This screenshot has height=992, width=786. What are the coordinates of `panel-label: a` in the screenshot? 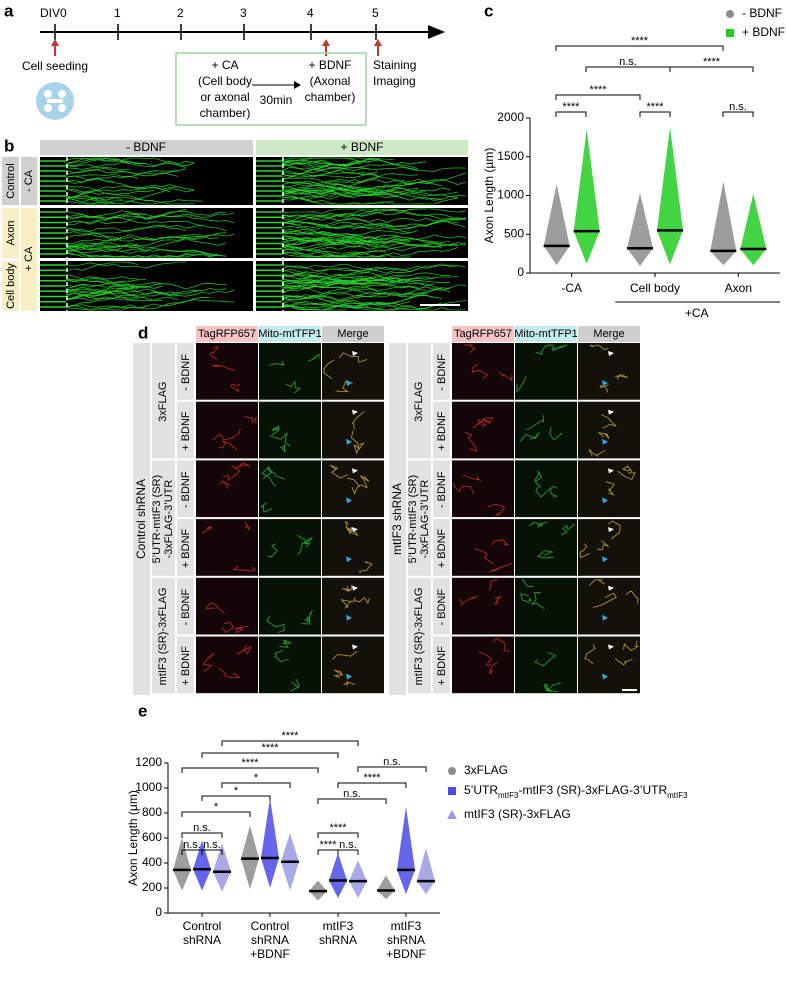 It's located at (9, 10).